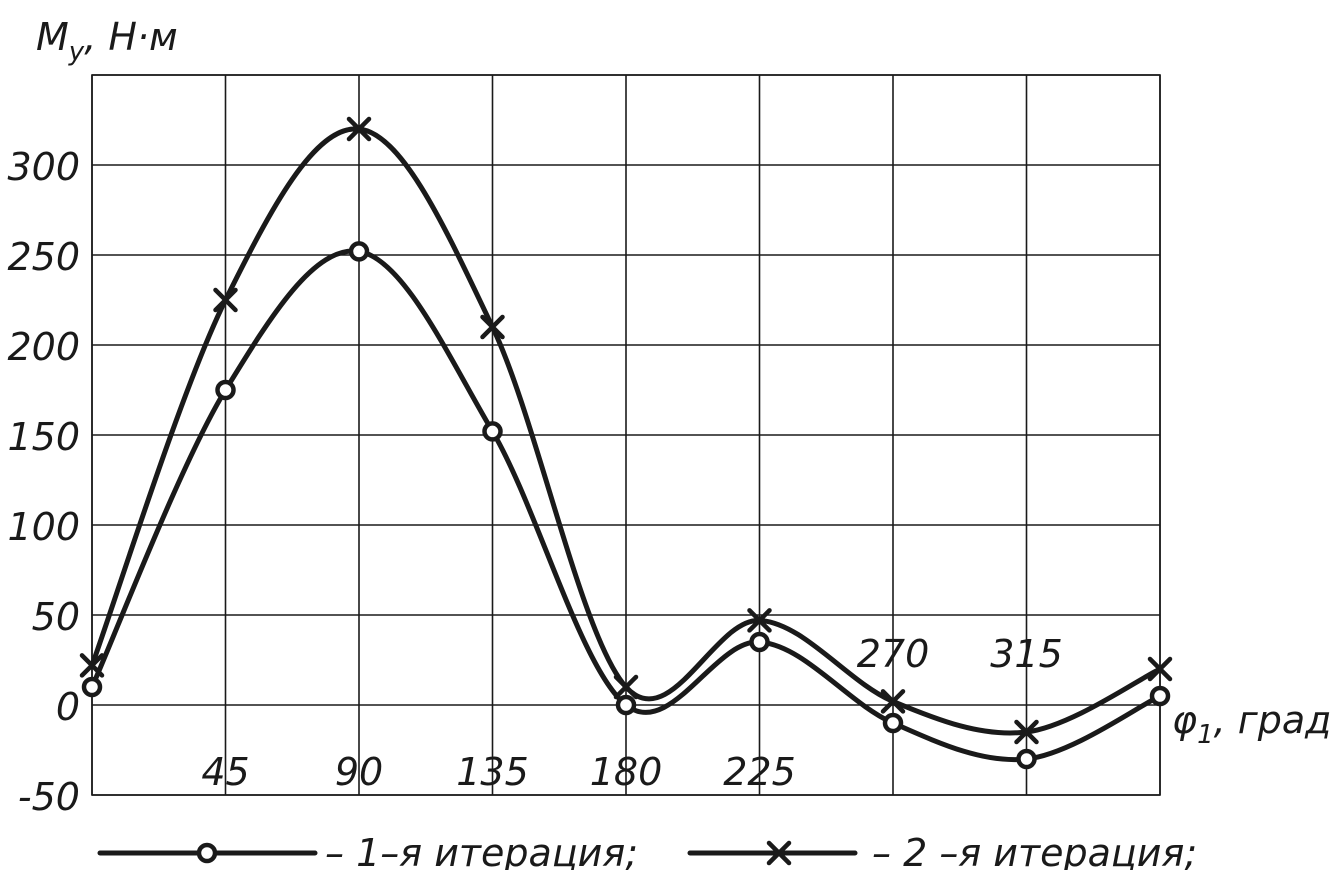 The height and width of the screenshot is (870, 1342). What do you see at coordinates (56, 617) in the screenshot?
I see `y-tick-label: 50` at bounding box center [56, 617].